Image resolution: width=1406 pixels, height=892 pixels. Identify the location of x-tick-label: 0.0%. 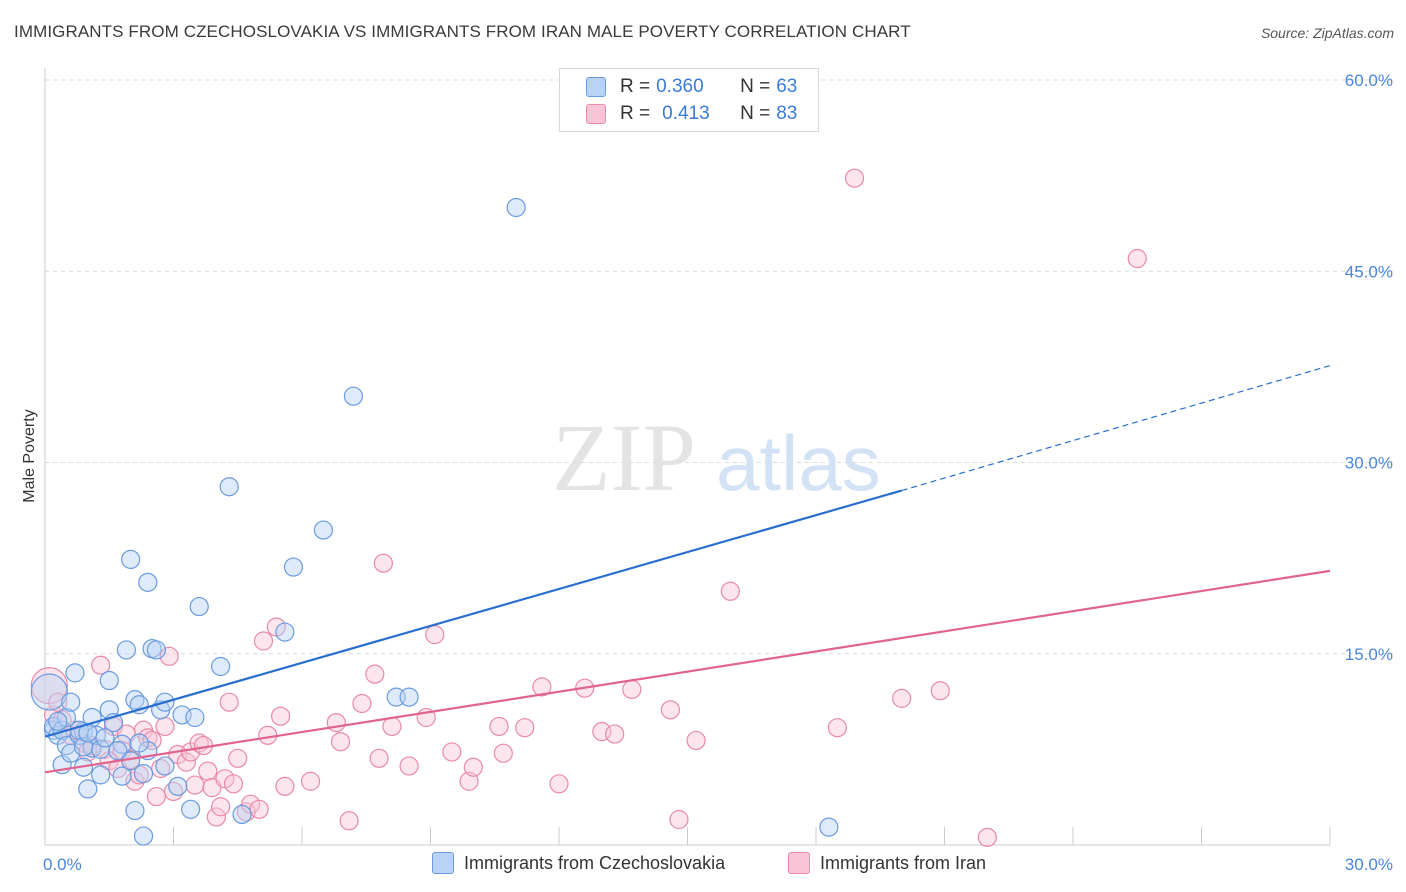
(62, 864).